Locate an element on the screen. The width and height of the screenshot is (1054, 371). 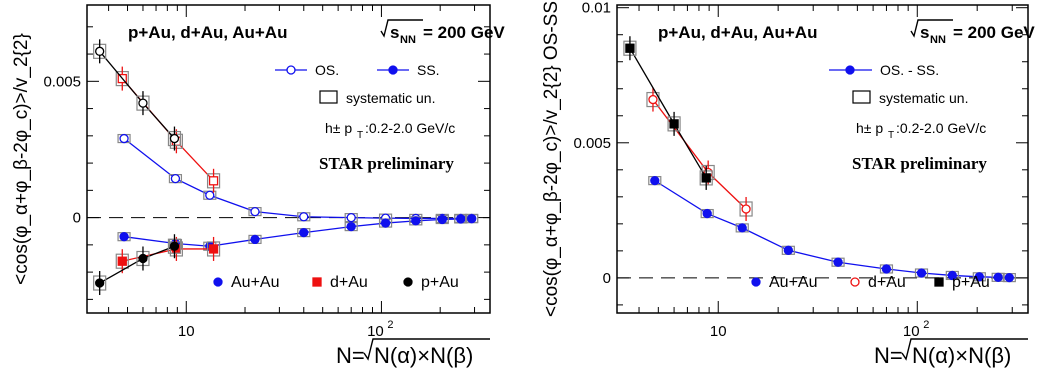
series-d-au-os- is located at coordinates (168, 129).